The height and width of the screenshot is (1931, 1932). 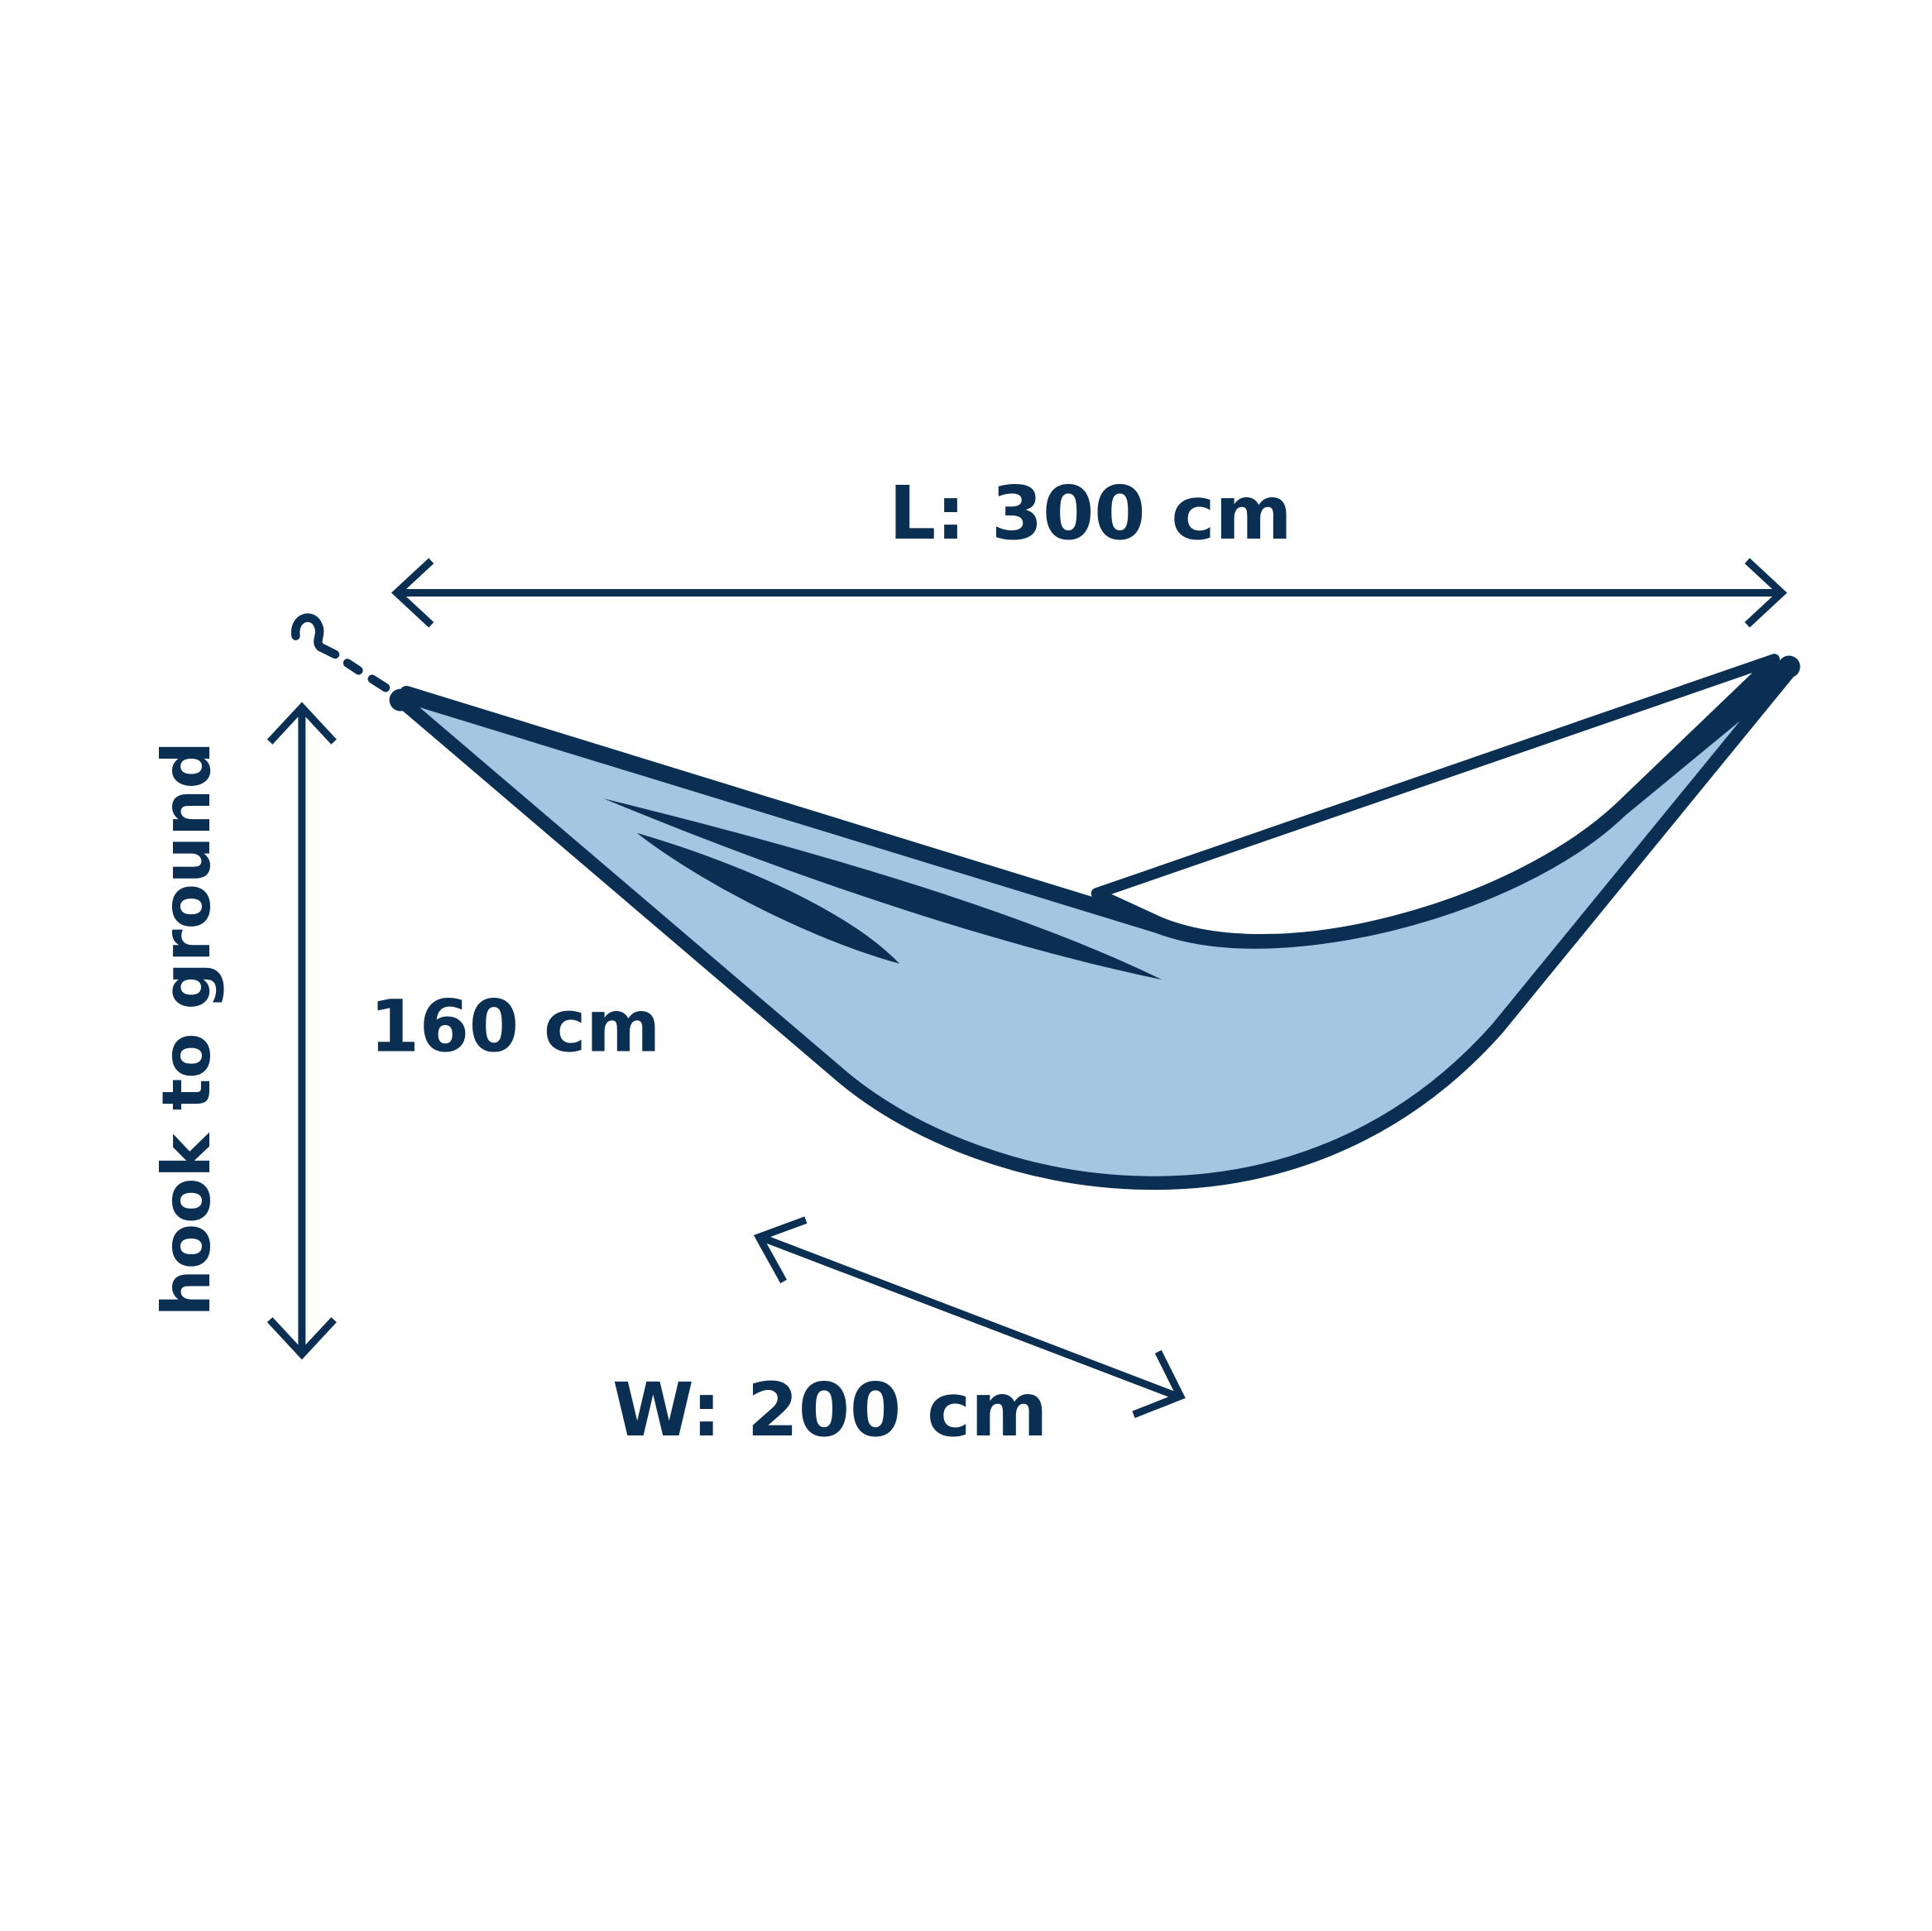 I want to click on width-arrow, so click(x=970, y=1317).